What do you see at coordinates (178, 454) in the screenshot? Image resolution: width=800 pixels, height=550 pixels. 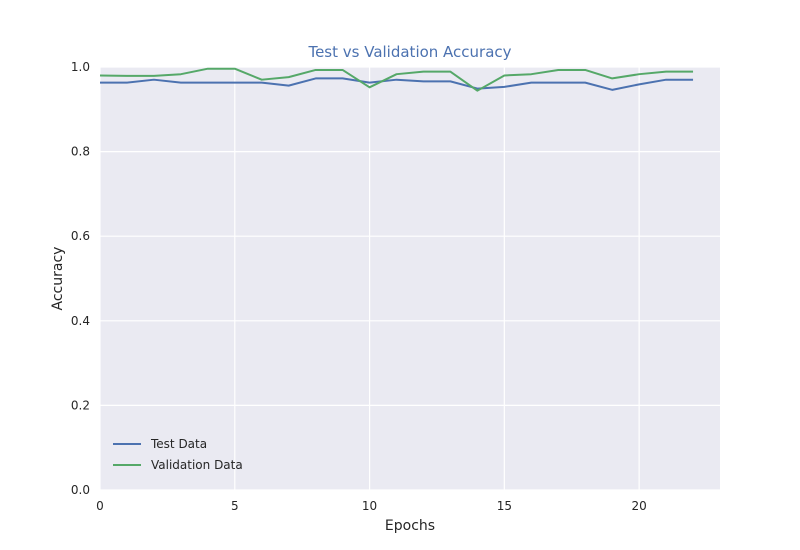 I see `legend: Test Data Validation Data` at bounding box center [178, 454].